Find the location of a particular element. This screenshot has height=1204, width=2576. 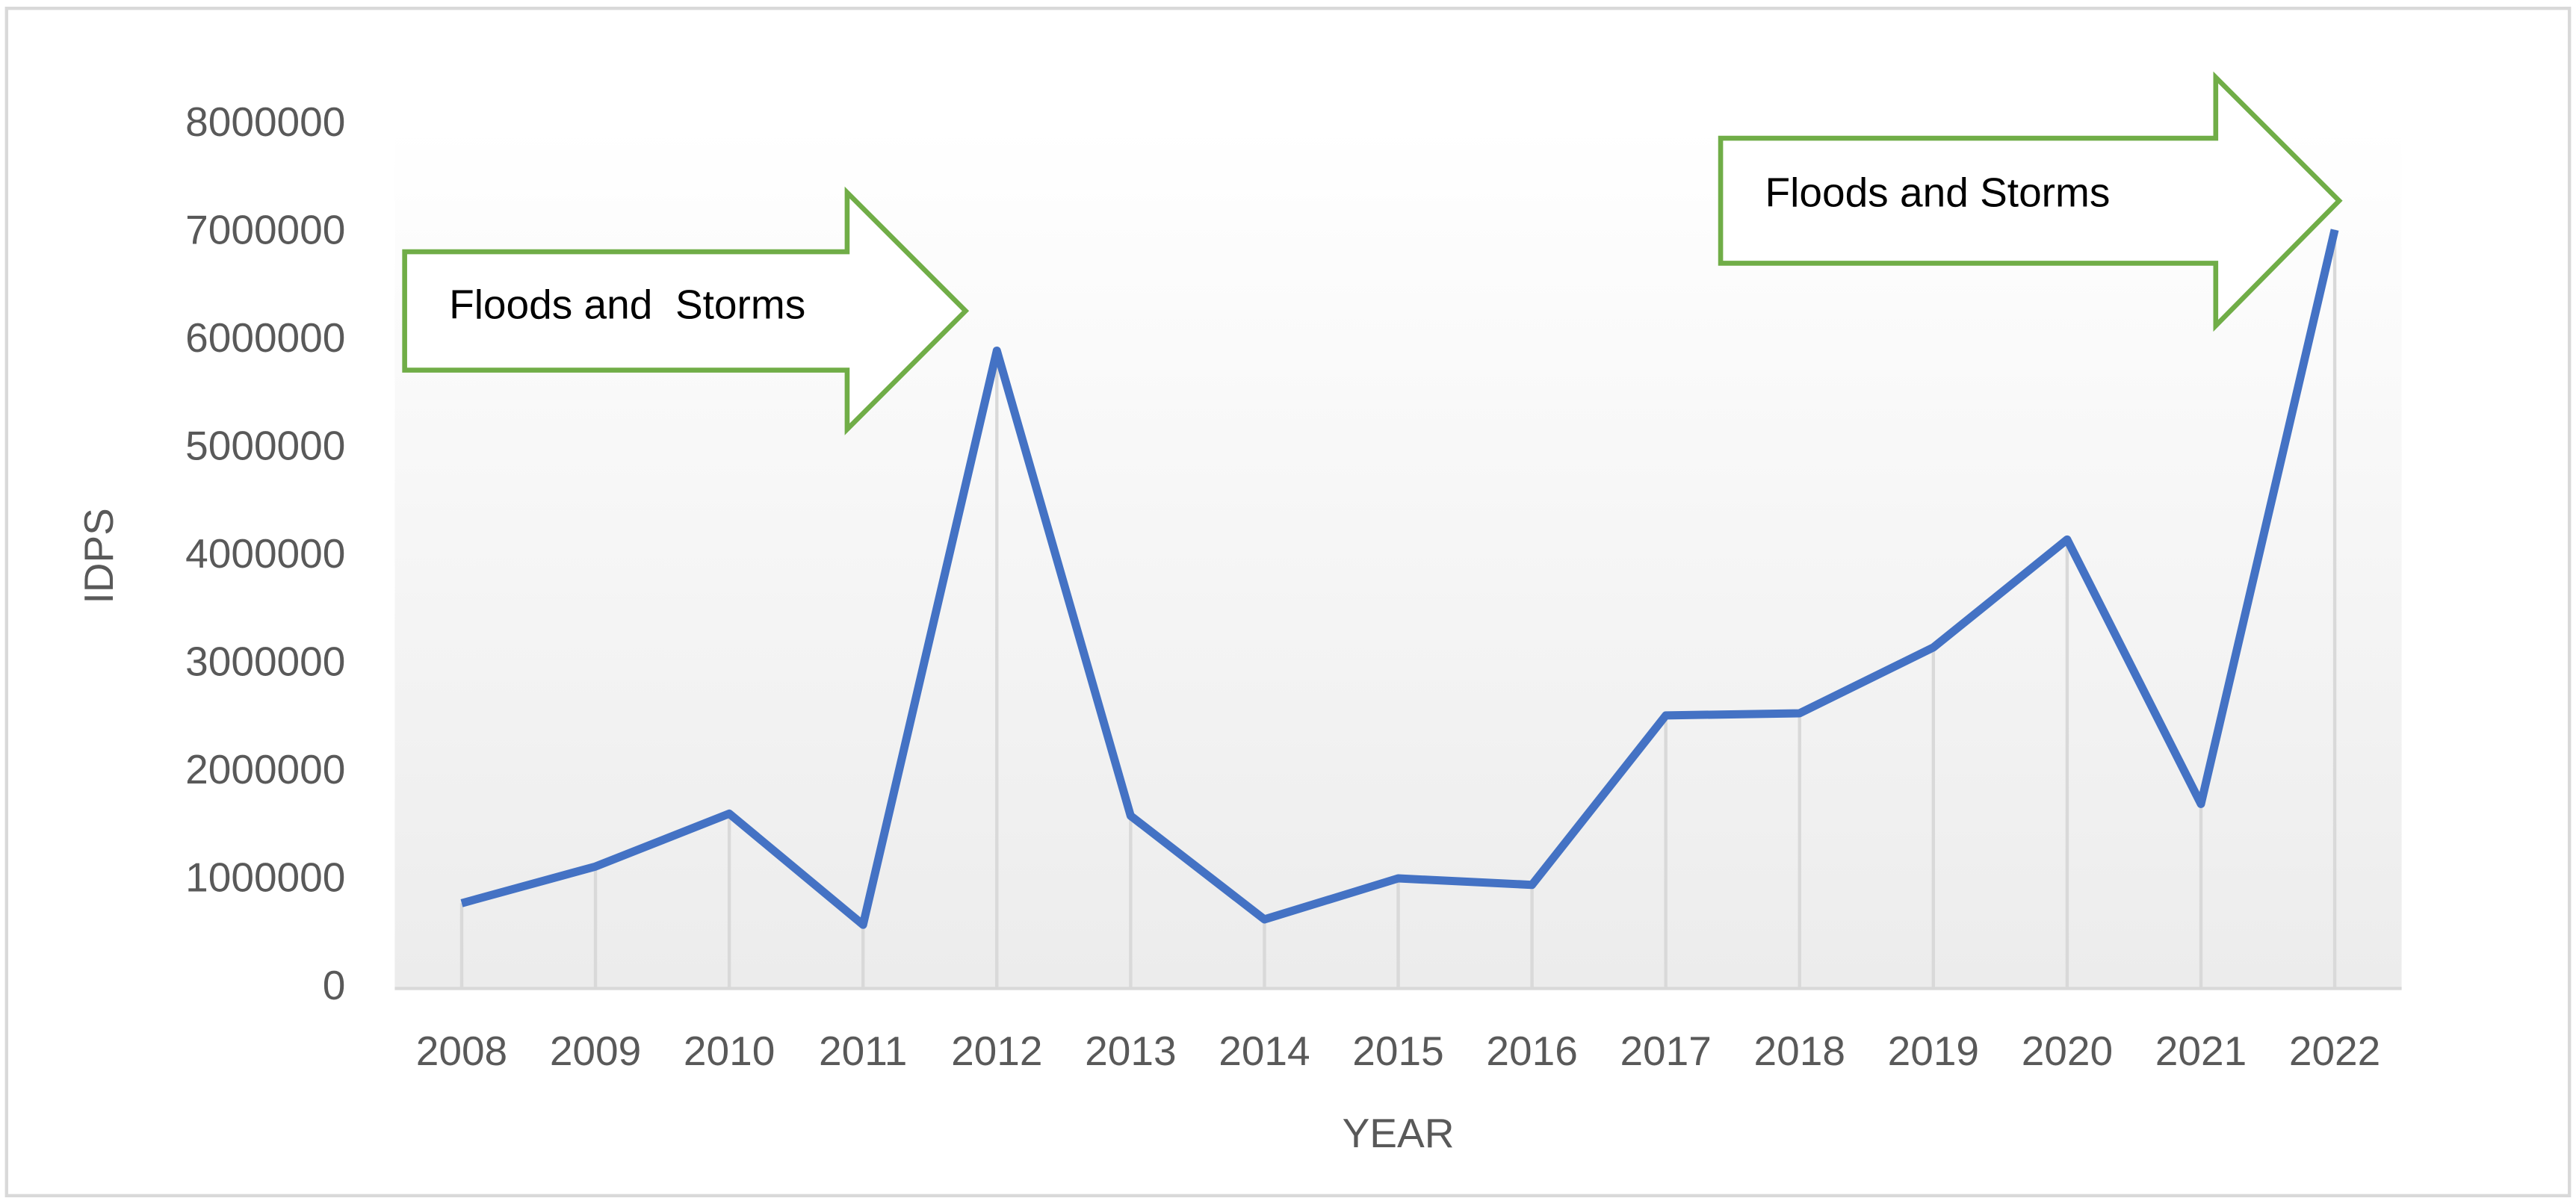

y-tick-label: 2000000 is located at coordinates (265, 769).